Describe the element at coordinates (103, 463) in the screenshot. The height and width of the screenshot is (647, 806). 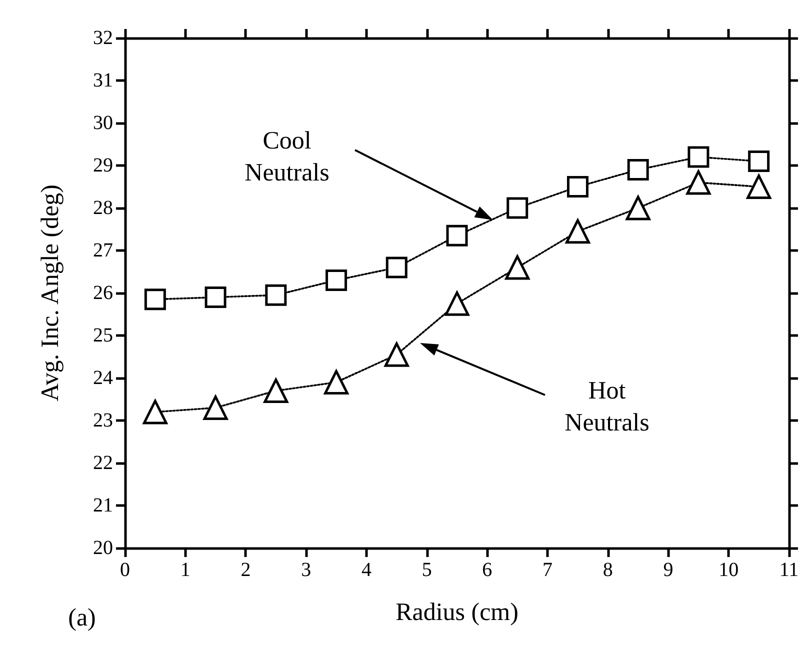
I see `y-tick-label: 22` at that location.